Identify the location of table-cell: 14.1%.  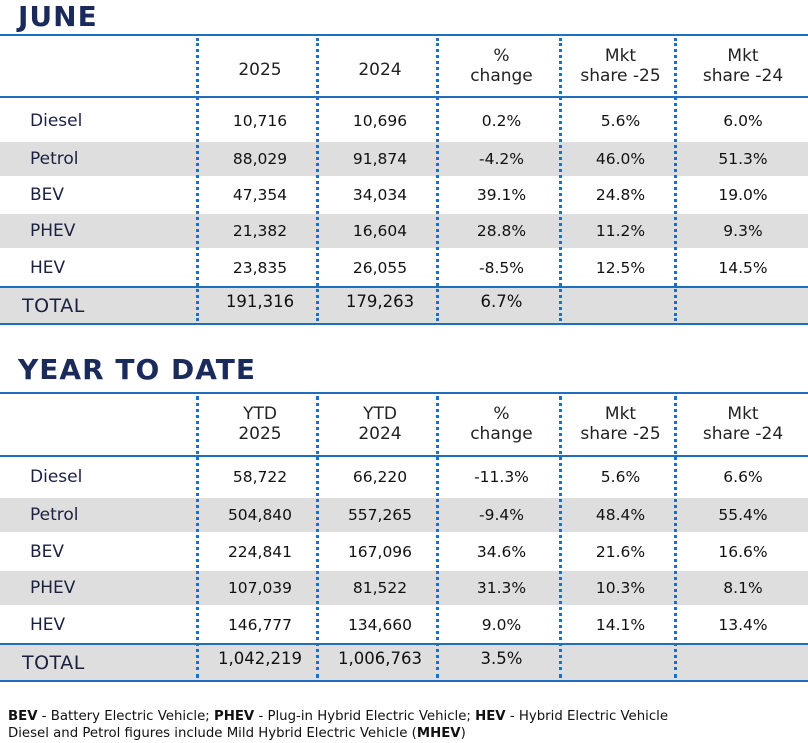
(620, 625).